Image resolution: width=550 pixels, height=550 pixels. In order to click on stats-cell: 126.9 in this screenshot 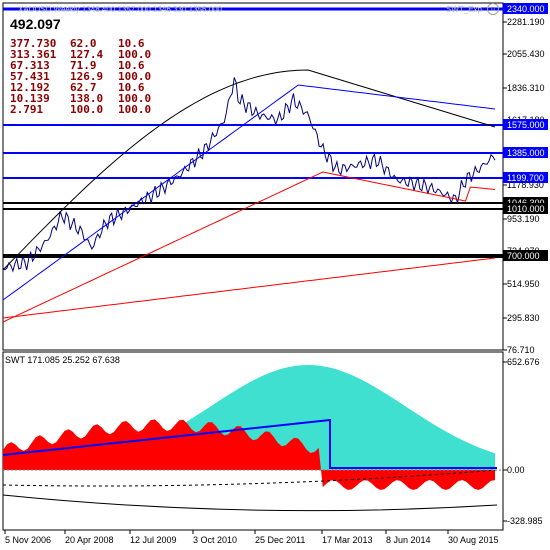, I will do `click(87, 76)`.